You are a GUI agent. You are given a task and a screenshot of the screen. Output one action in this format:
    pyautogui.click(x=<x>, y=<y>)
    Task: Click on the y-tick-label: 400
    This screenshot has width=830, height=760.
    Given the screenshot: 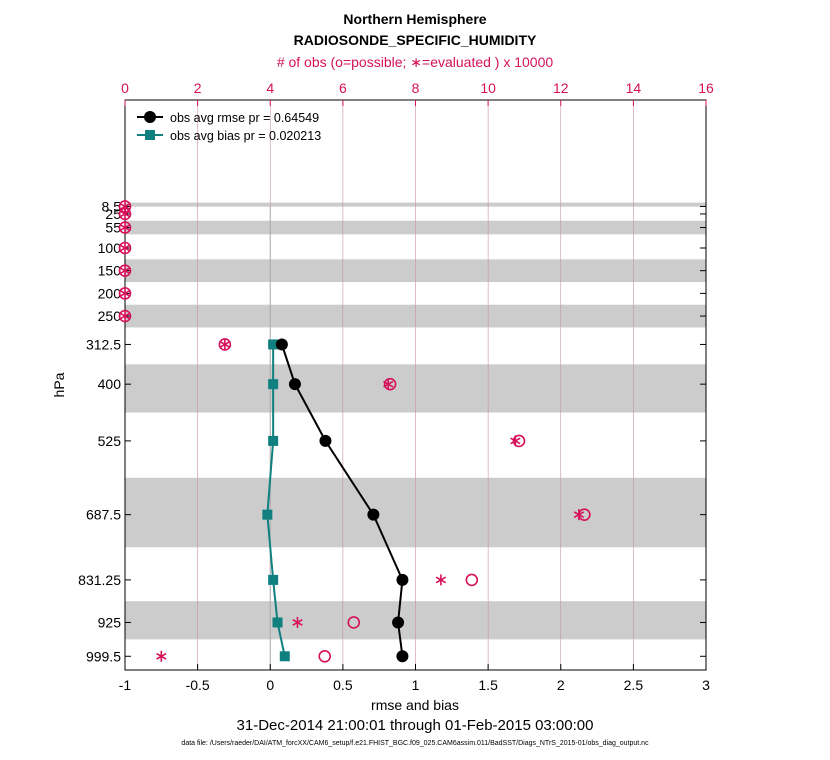 What is the action you would take?
    pyautogui.click(x=110, y=384)
    